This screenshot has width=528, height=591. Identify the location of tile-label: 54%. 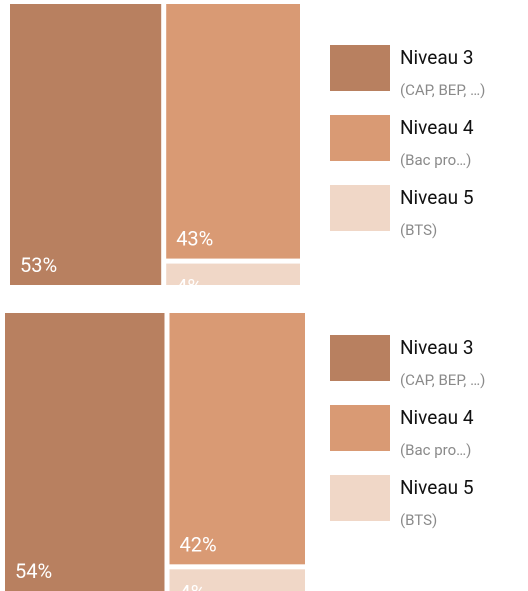
(33, 571).